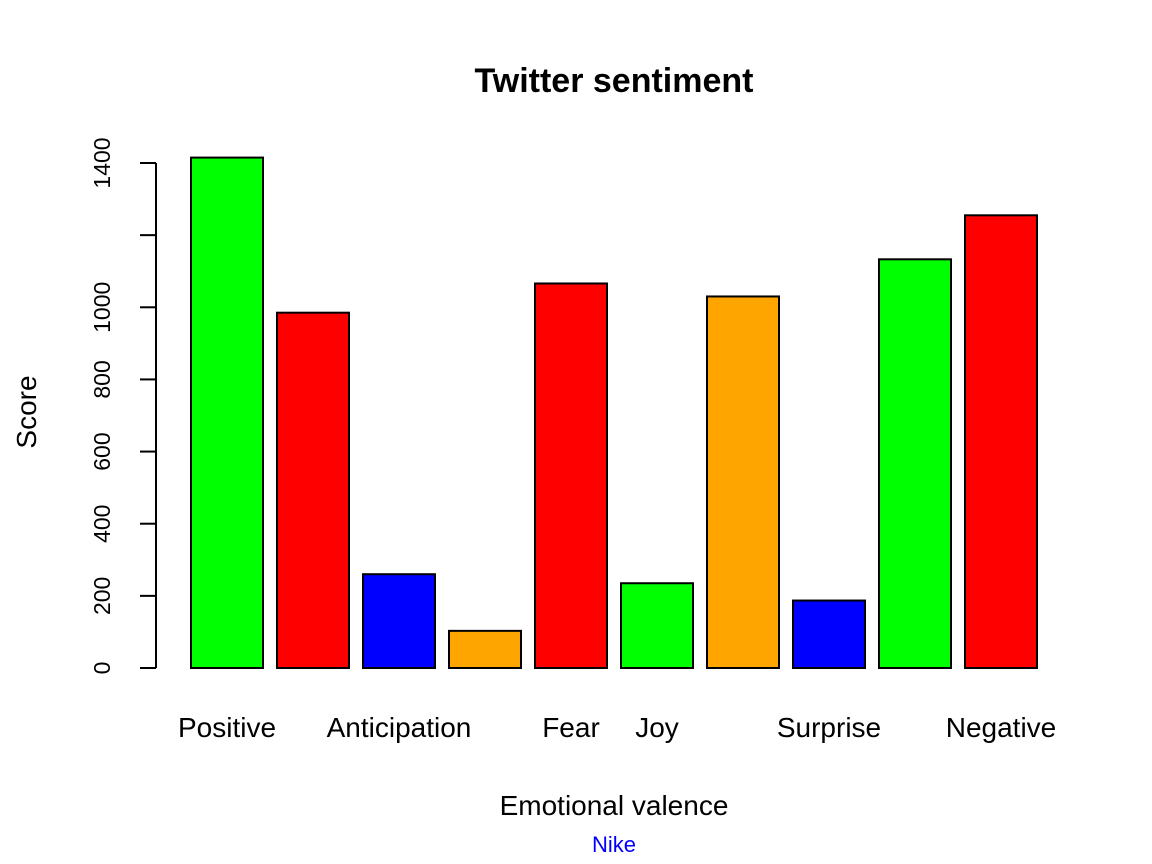 Image resolution: width=1152 pixels, height=864 pixels. Describe the element at coordinates (657, 727) in the screenshot. I see `x-category-label: Joy` at that location.